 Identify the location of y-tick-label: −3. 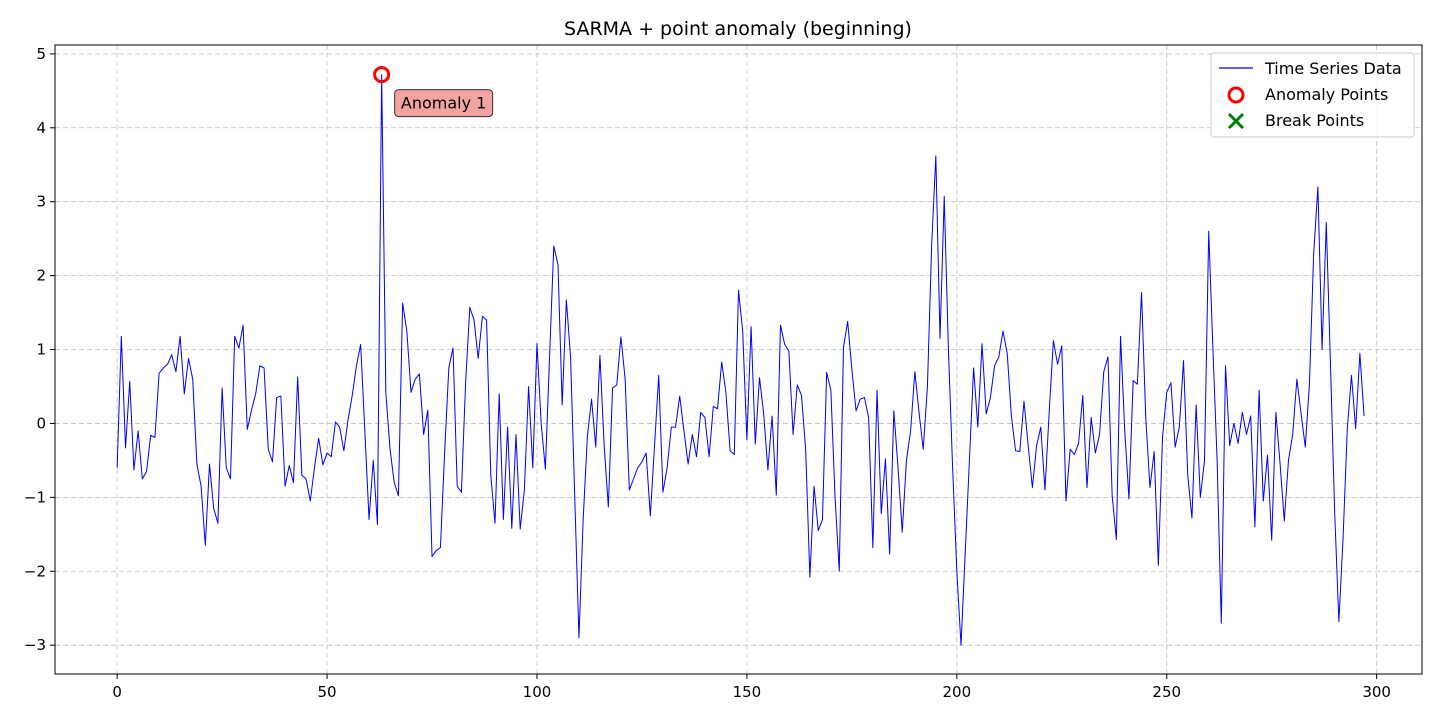
(35, 645).